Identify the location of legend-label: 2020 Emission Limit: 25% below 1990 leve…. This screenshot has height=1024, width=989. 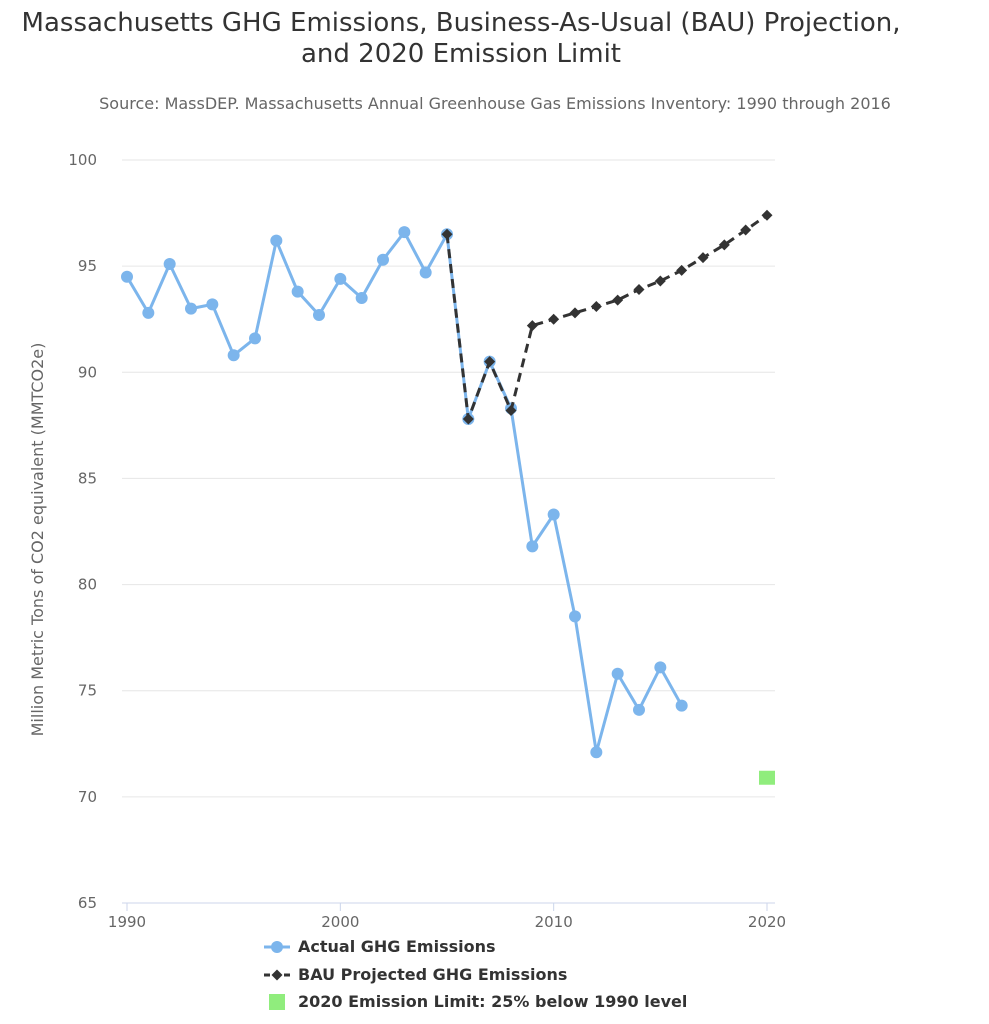
(492, 1001).